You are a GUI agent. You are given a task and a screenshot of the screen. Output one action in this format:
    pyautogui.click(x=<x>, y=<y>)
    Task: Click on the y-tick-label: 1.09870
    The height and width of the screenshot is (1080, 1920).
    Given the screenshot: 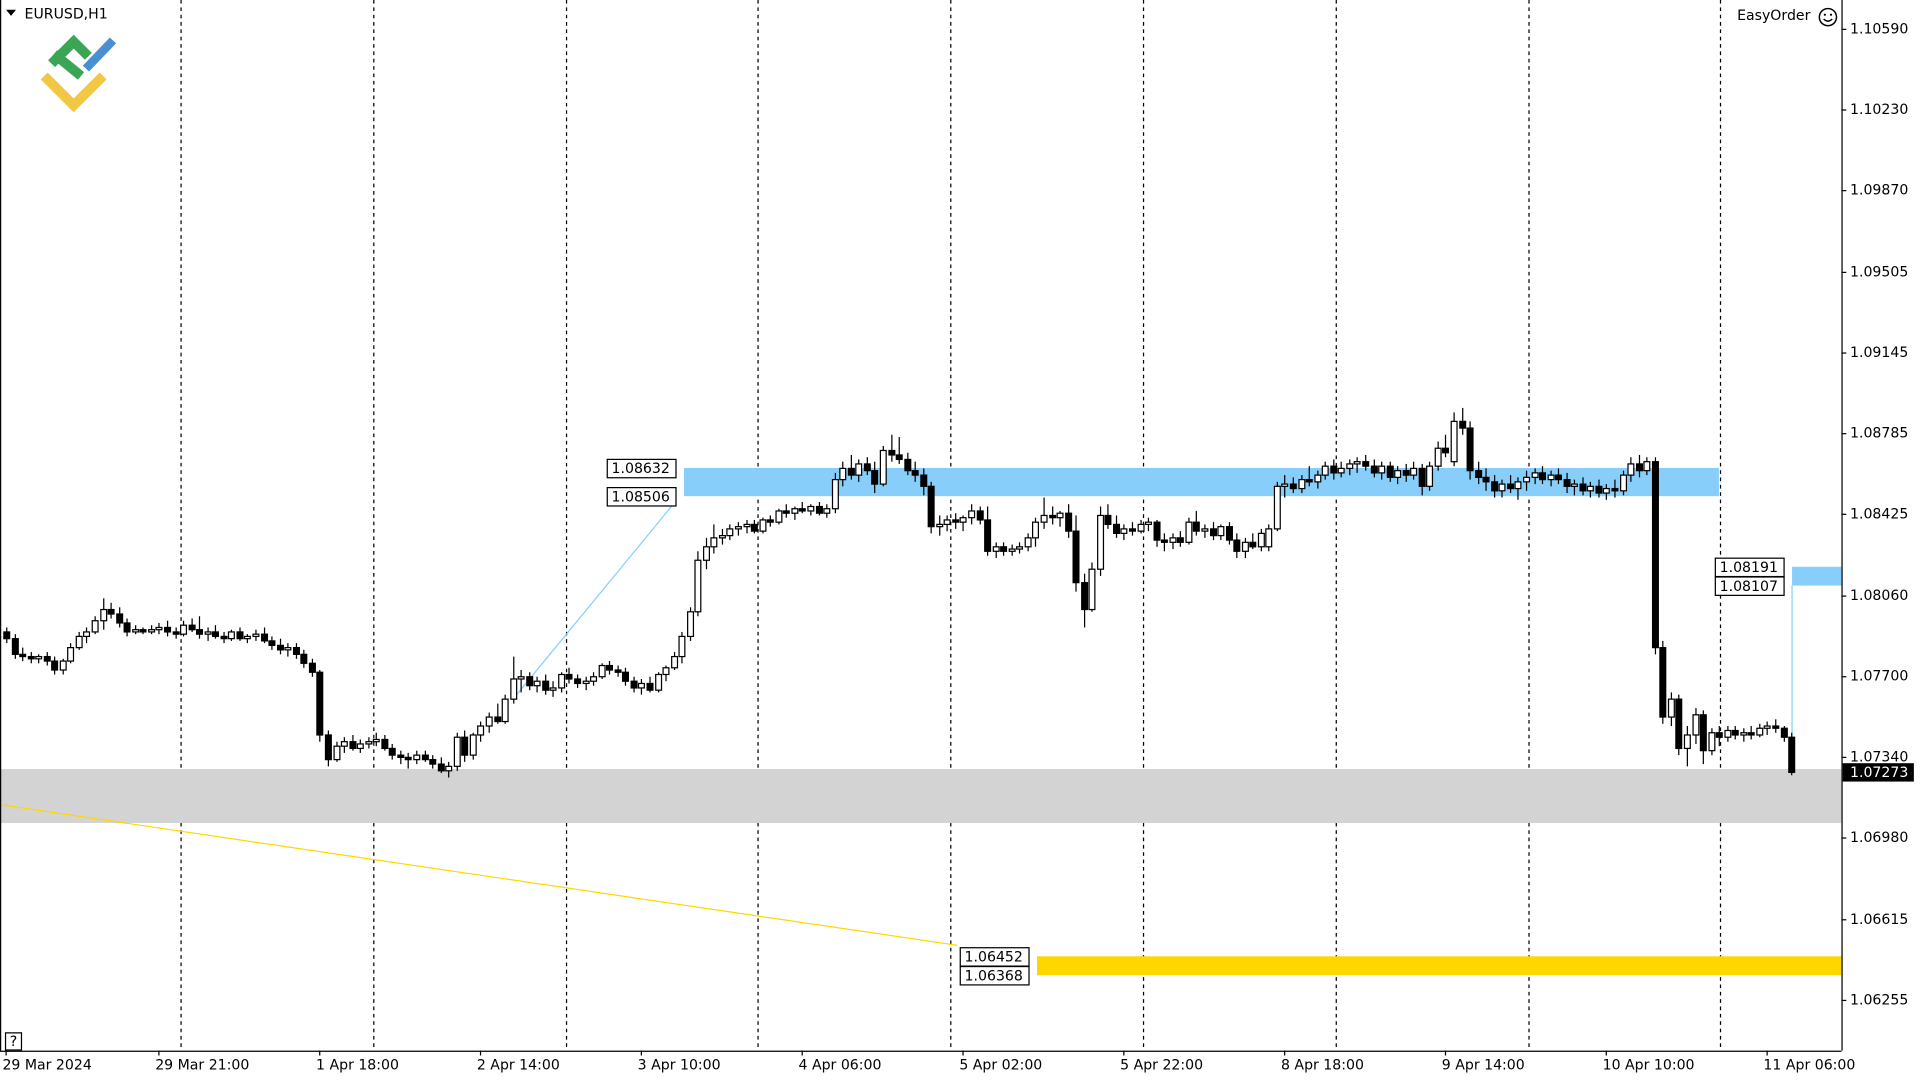 What is the action you would take?
    pyautogui.click(x=1879, y=191)
    